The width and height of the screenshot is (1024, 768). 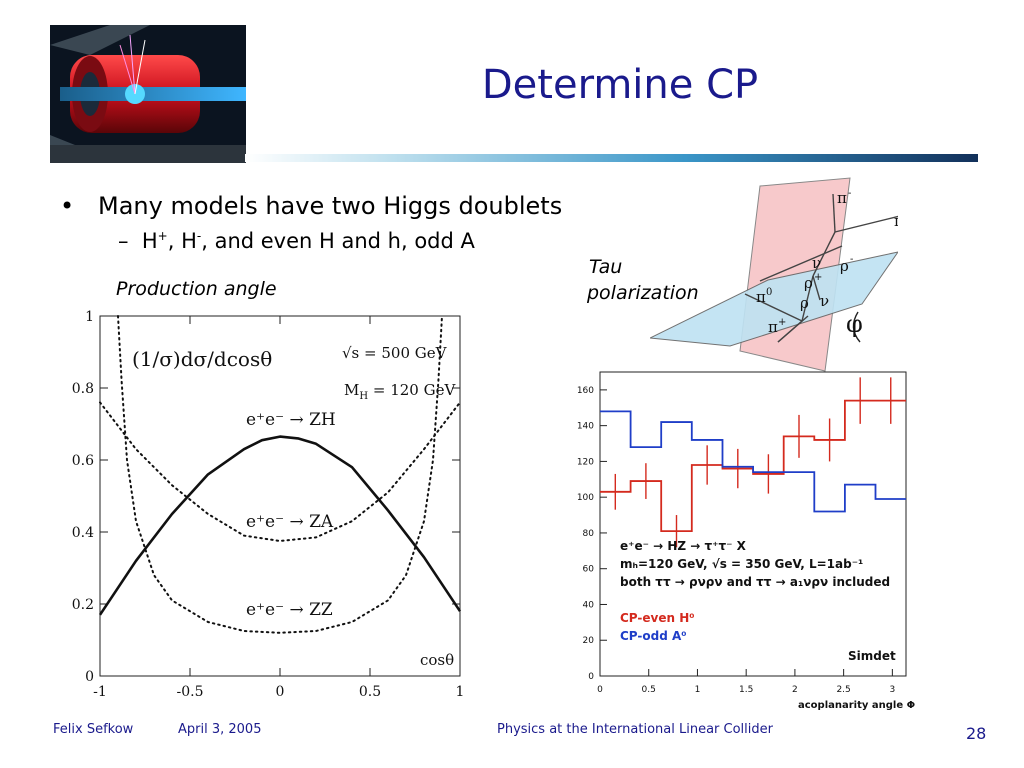 What do you see at coordinates (896, 221) in the screenshot?
I see `label-pi0-top: π` at bounding box center [896, 221].